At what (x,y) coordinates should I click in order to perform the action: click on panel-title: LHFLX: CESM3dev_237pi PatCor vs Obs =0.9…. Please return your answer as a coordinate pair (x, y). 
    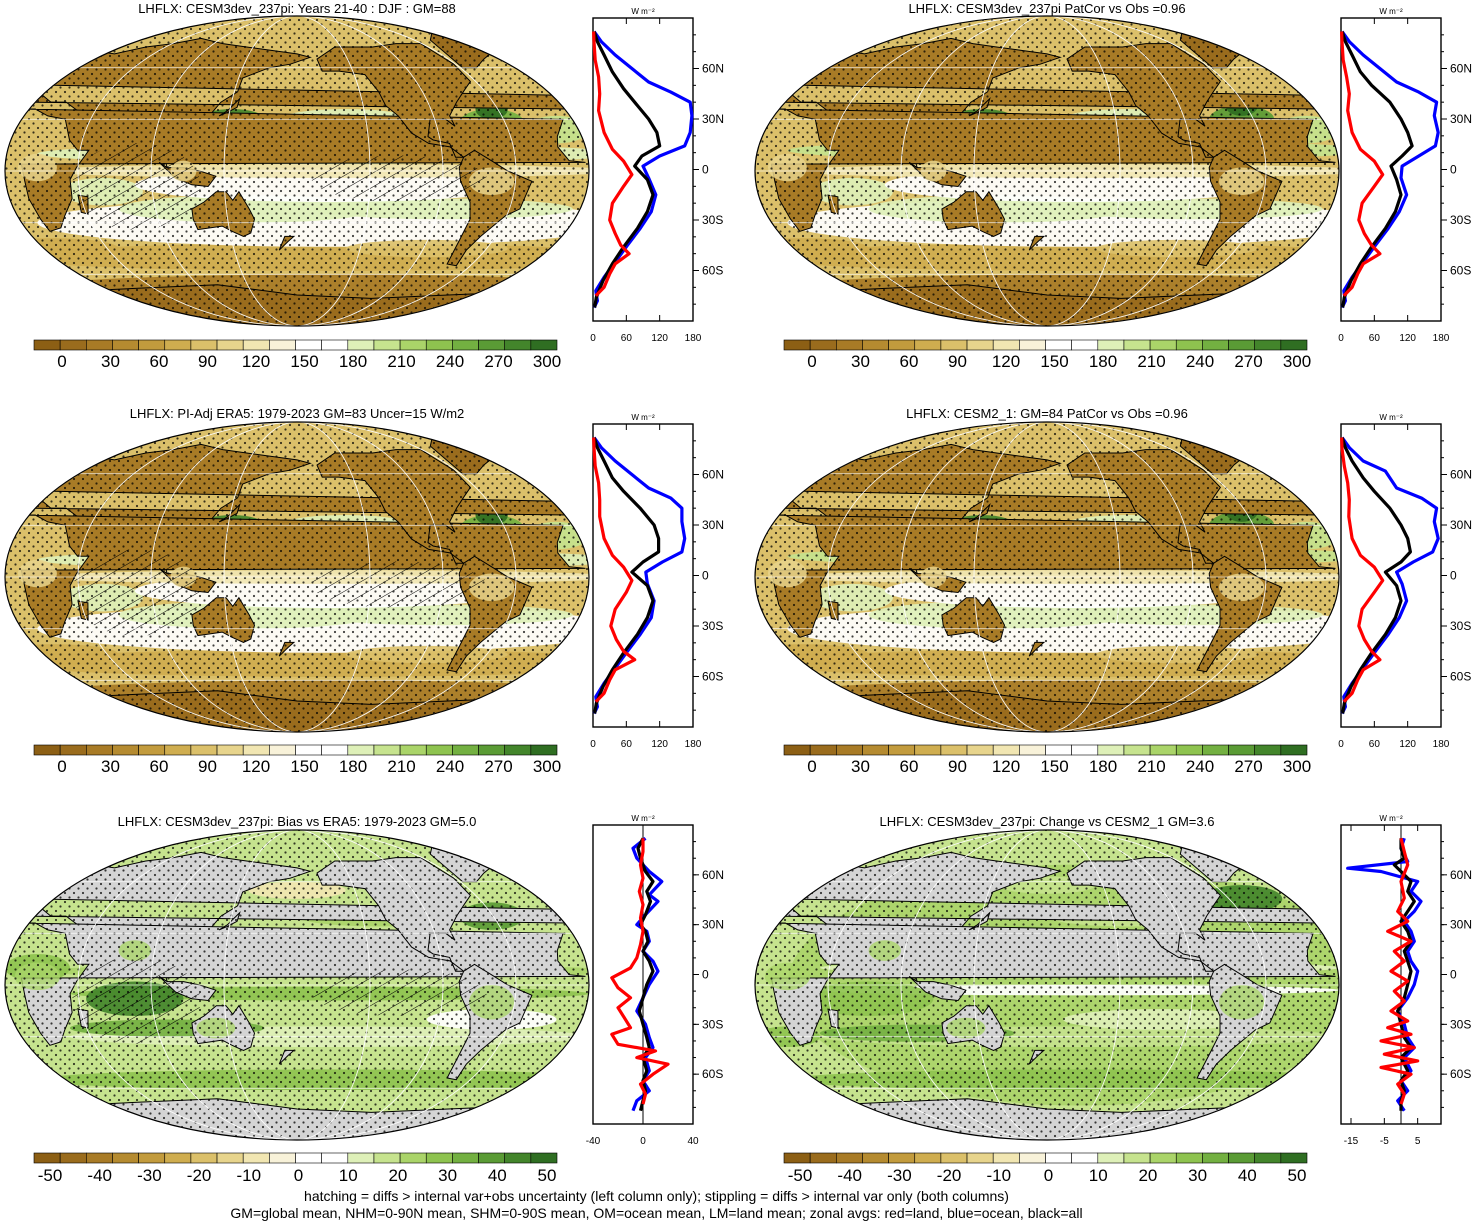
    Looking at the image, I should click on (1046, 8).